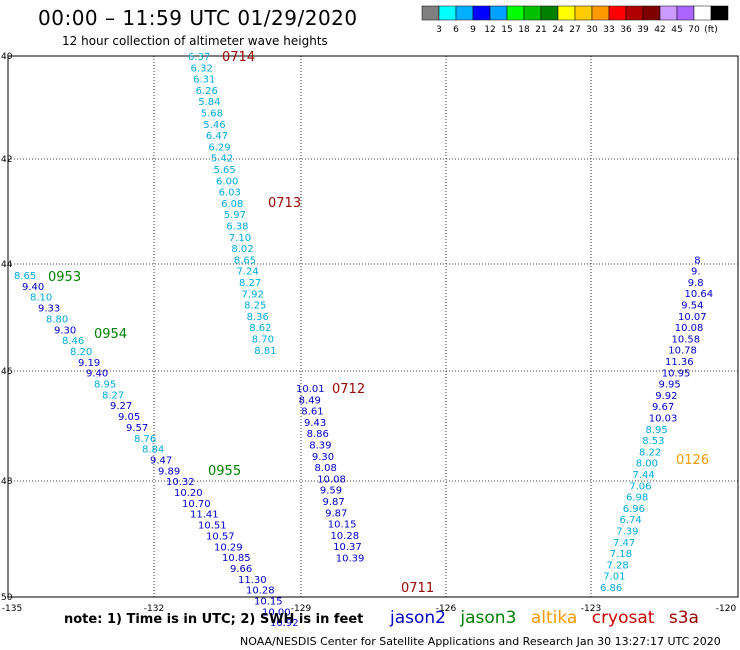 Image resolution: width=740 pixels, height=650 pixels. What do you see at coordinates (240, 238) in the screenshot?
I see `wave-height-value: 7.10` at bounding box center [240, 238].